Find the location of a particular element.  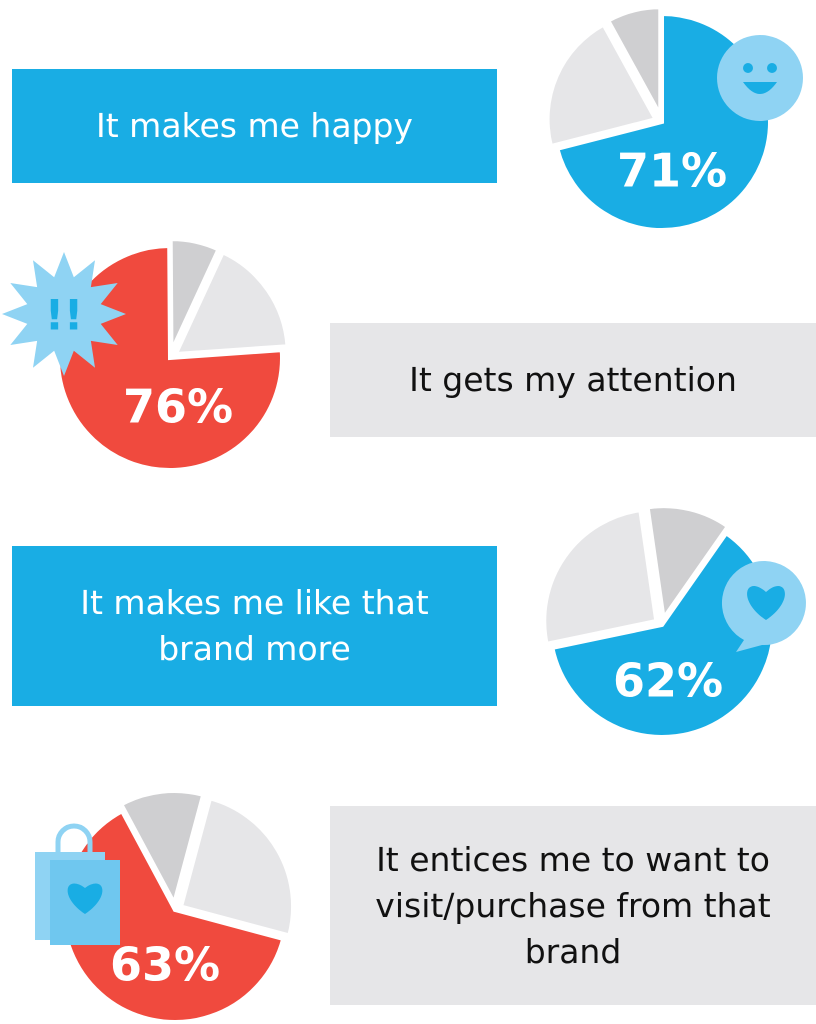

burst-text: !! is located at coordinates (64, 315).